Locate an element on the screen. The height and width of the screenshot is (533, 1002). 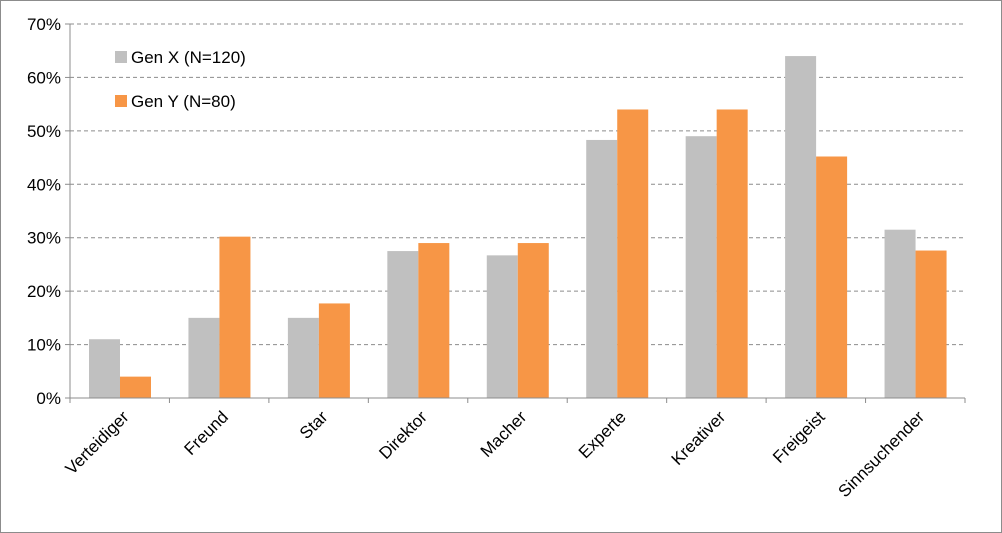
y-axis-ticks: 0% 10% 20% 30% 40% 50% 60% 70% is located at coordinates (48, 211).